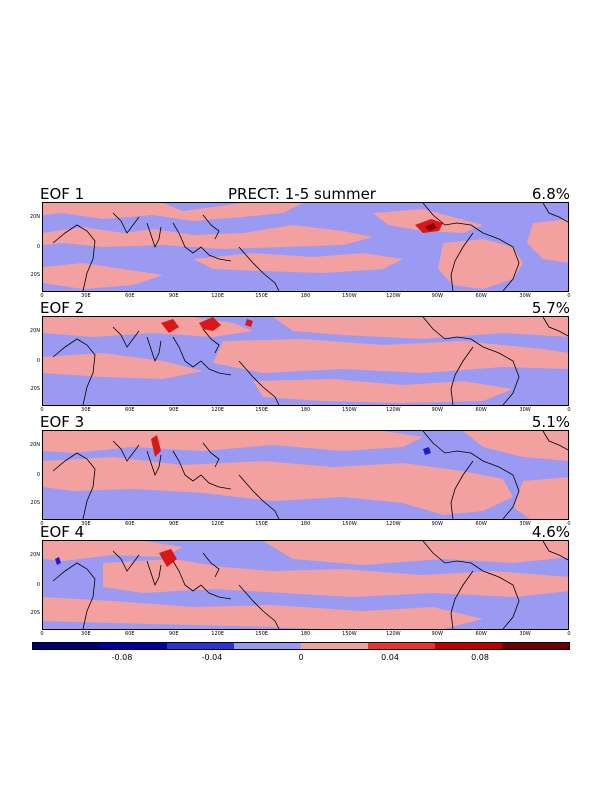  I want to click on panel-label-eof2: EOF 2, so click(62, 308).